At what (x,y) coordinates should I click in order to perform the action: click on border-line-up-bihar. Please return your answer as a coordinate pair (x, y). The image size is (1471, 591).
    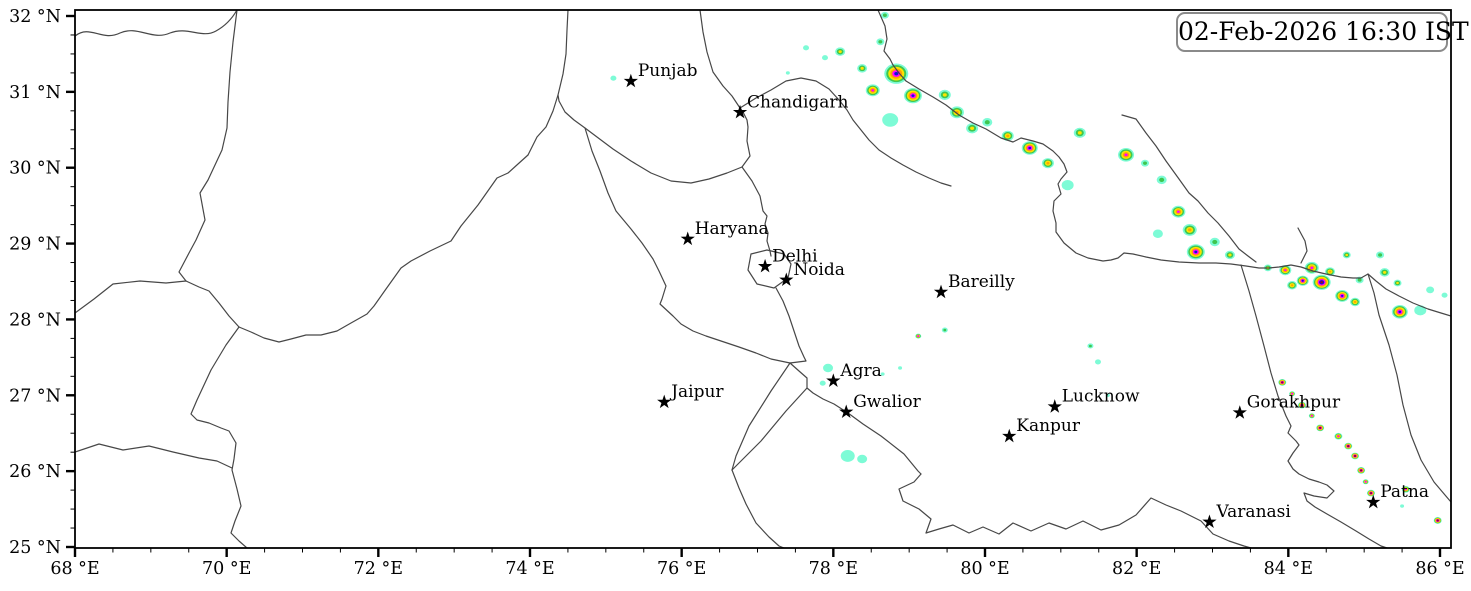
    Looking at the image, I should click on (1314, 406).